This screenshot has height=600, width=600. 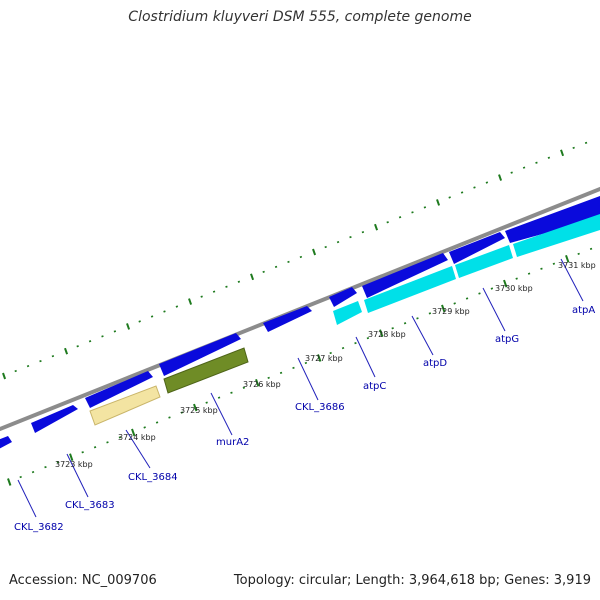 What do you see at coordinates (232, 442) in the screenshot?
I see `gene-label: murA2` at bounding box center [232, 442].